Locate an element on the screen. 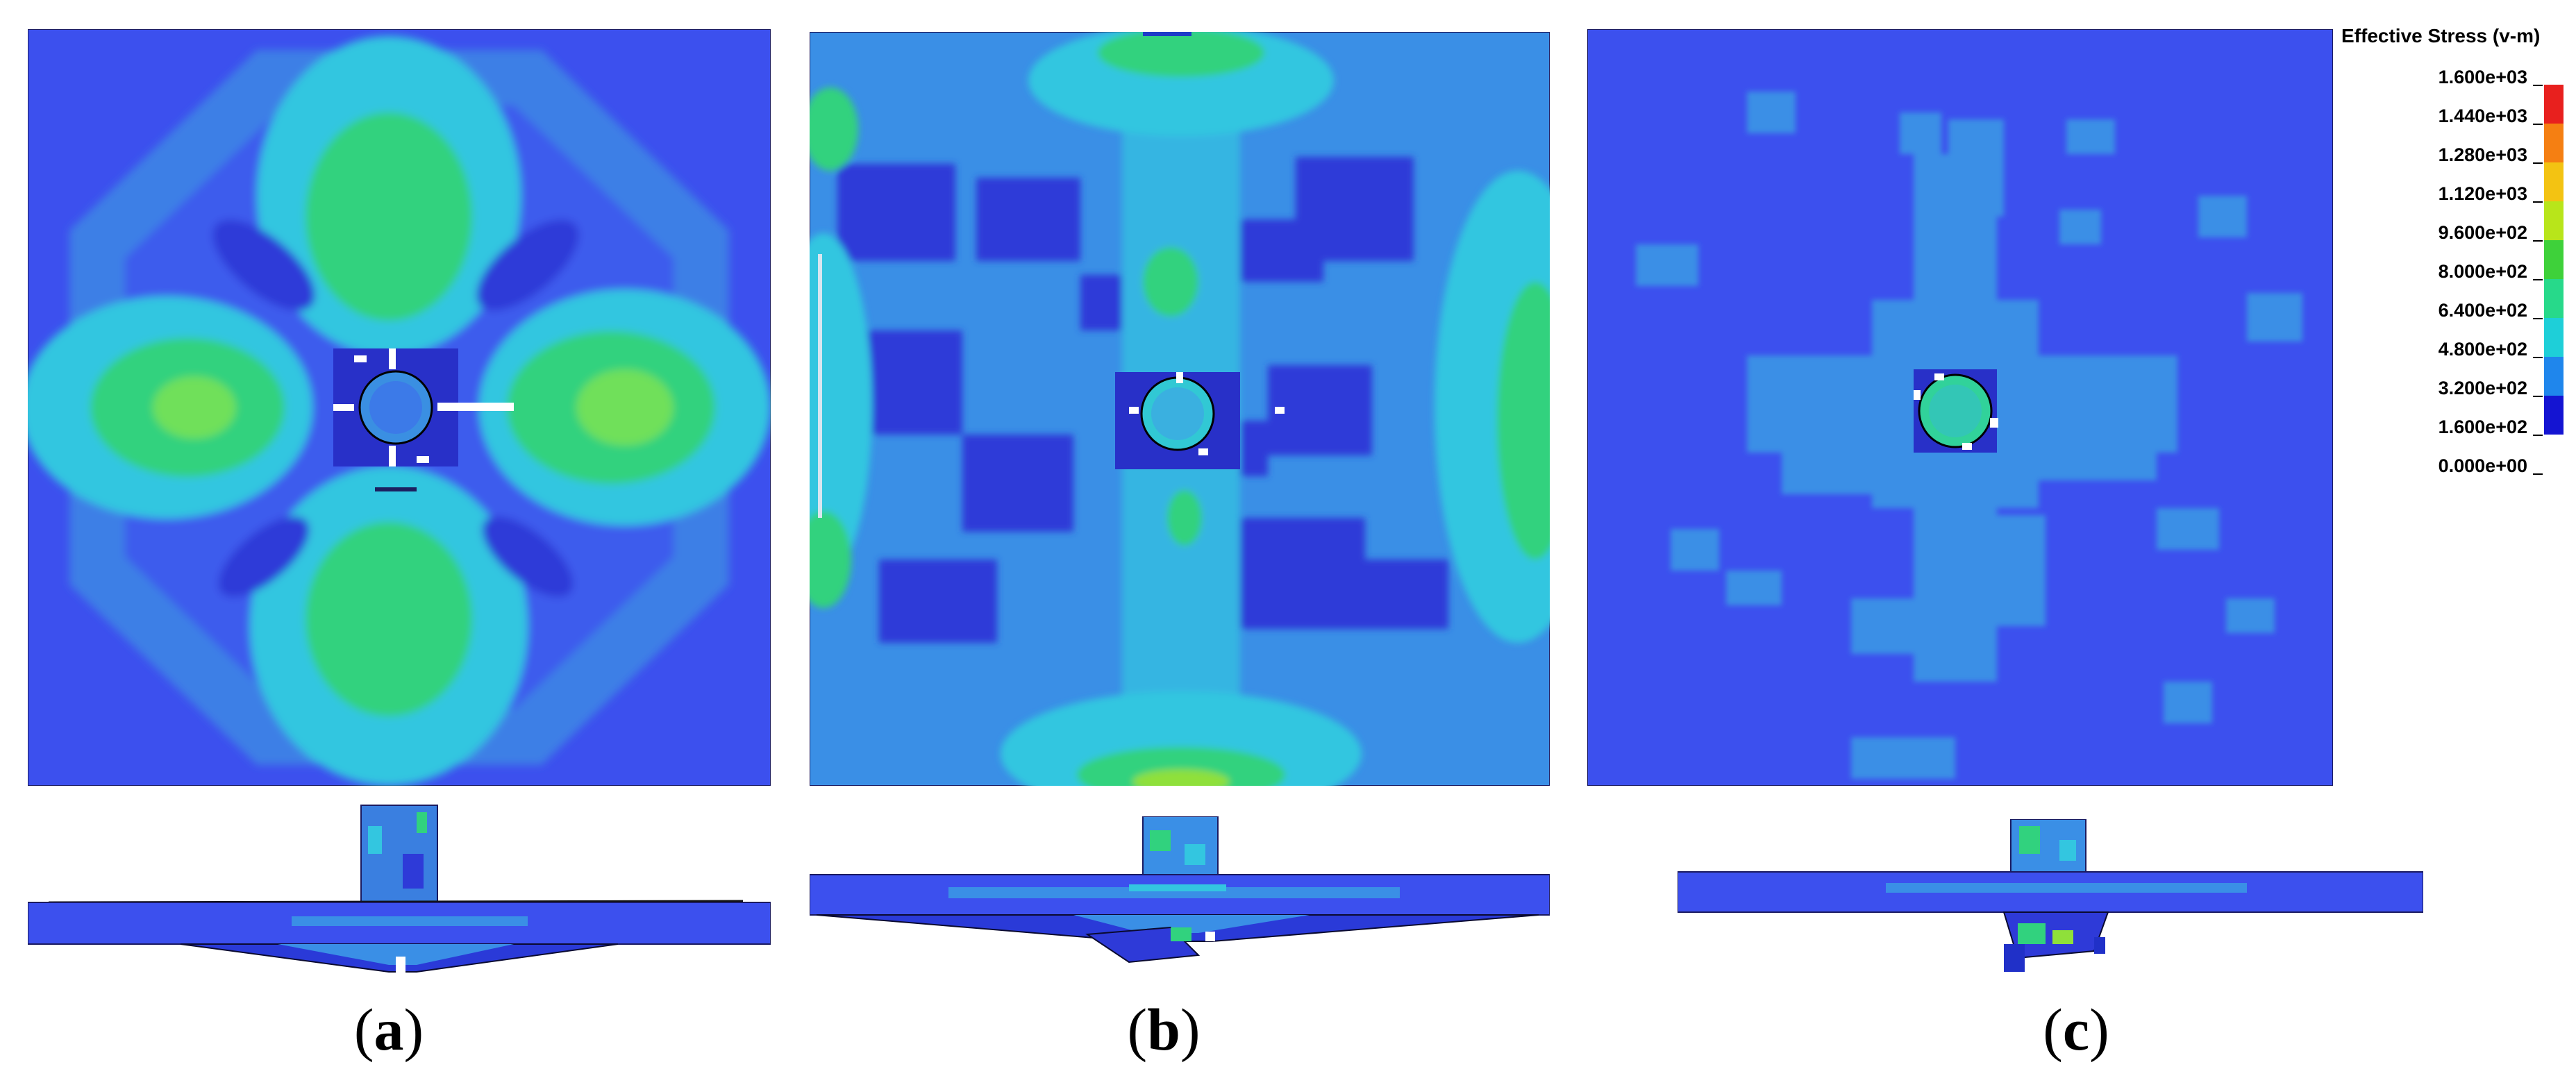 Image resolution: width=2576 pixels, height=1085 pixels. caption-letter: c is located at coordinates (2076, 1029).